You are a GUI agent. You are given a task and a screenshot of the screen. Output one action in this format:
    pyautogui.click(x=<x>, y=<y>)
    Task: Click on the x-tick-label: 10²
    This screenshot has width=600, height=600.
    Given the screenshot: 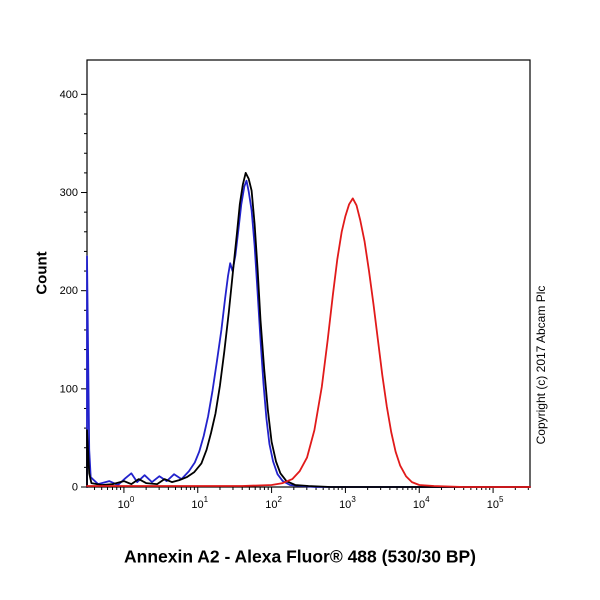 What is the action you would take?
    pyautogui.click(x=273, y=503)
    